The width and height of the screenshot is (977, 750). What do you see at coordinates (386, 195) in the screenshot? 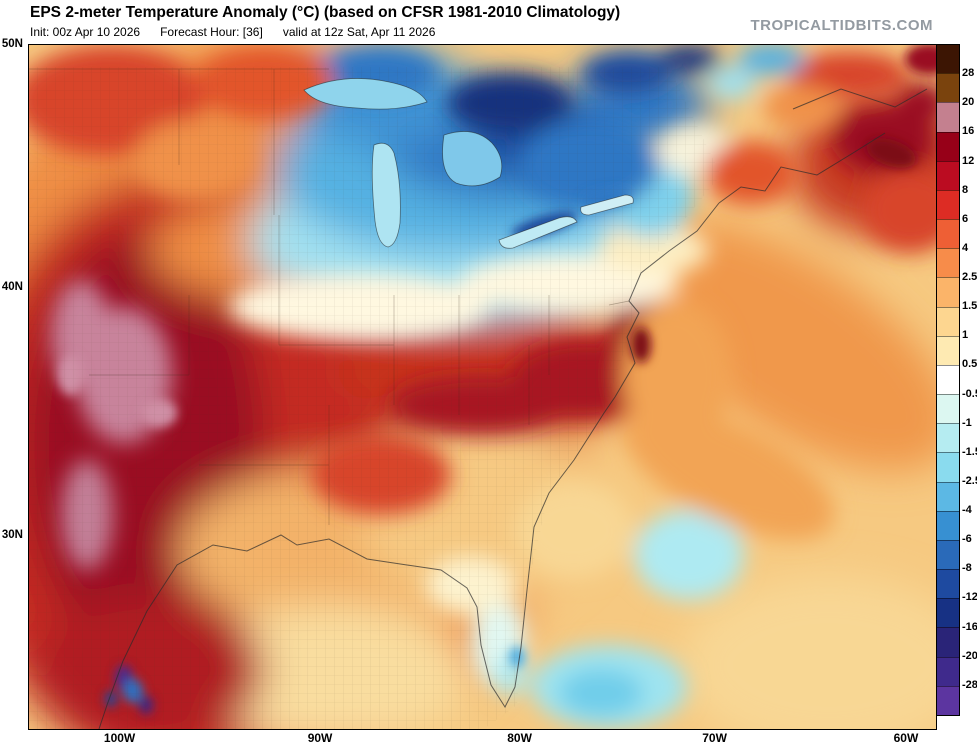
I see `lake-michigan` at bounding box center [386, 195].